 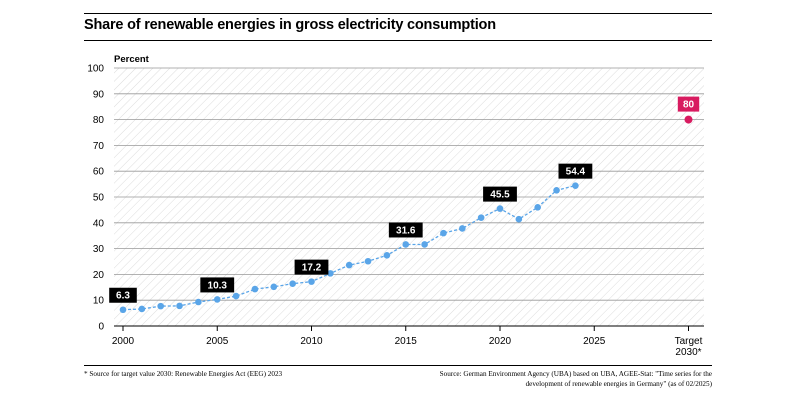 What do you see at coordinates (99, 275) in the screenshot?
I see `y-tick-label: 20` at bounding box center [99, 275].